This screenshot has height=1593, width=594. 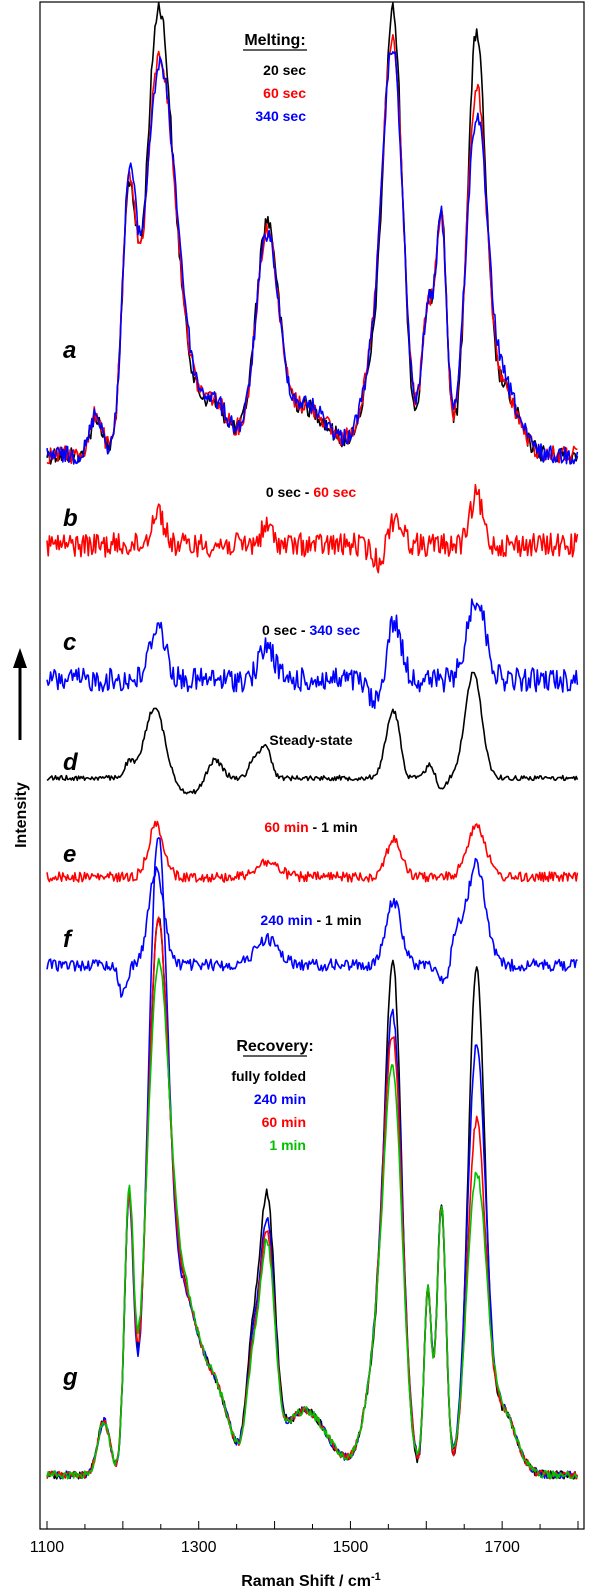 I want to click on x-tick-label-1700: 1700, so click(x=502, y=1547).